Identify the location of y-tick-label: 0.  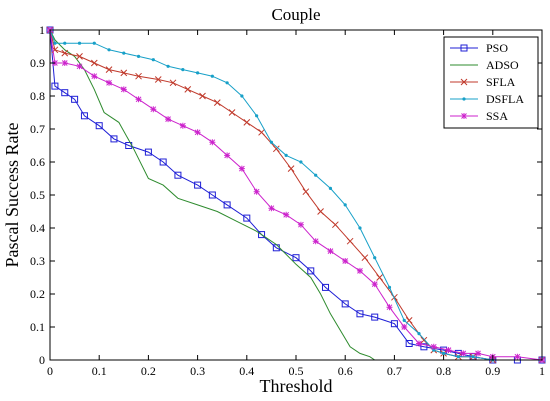
(42, 360).